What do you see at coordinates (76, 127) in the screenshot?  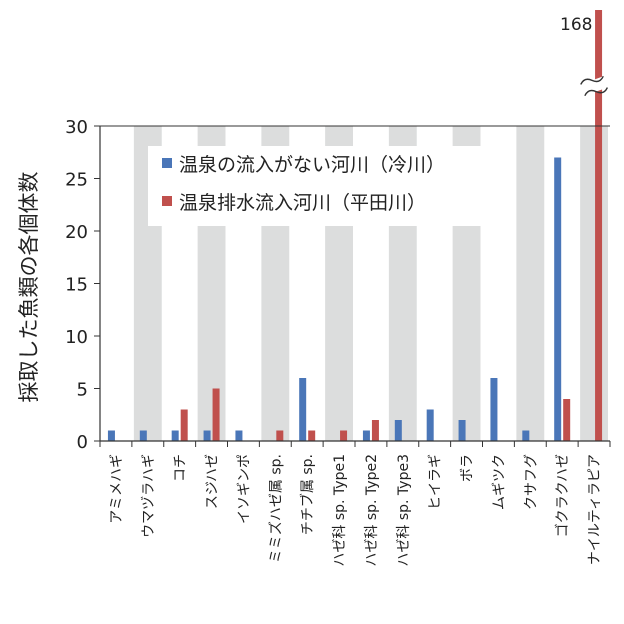 I see `y-tick-label: 30` at bounding box center [76, 127].